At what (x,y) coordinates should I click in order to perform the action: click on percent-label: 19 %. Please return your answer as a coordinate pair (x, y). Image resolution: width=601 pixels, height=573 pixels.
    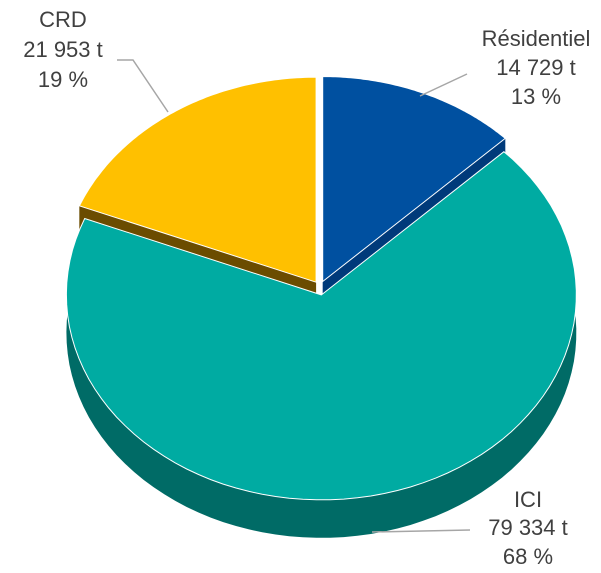
    Looking at the image, I should click on (63, 79).